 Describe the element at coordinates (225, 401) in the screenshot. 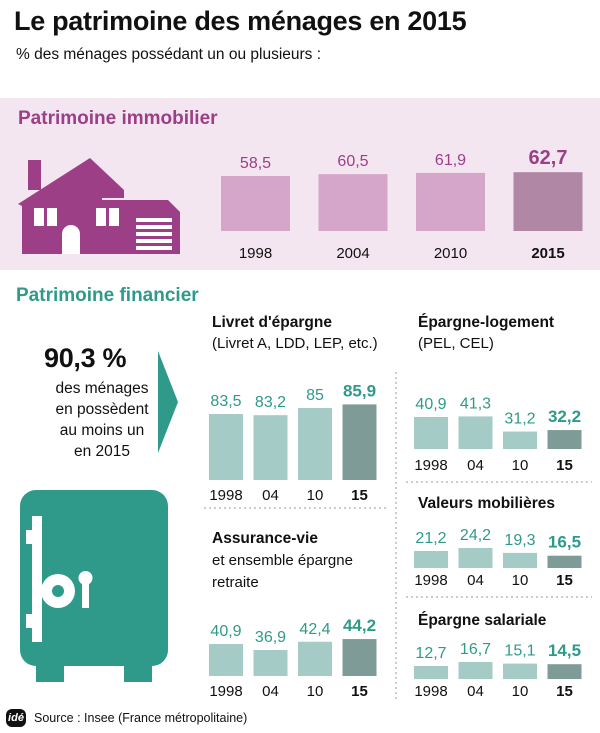

I see `livret-value-label: 83,5` at that location.